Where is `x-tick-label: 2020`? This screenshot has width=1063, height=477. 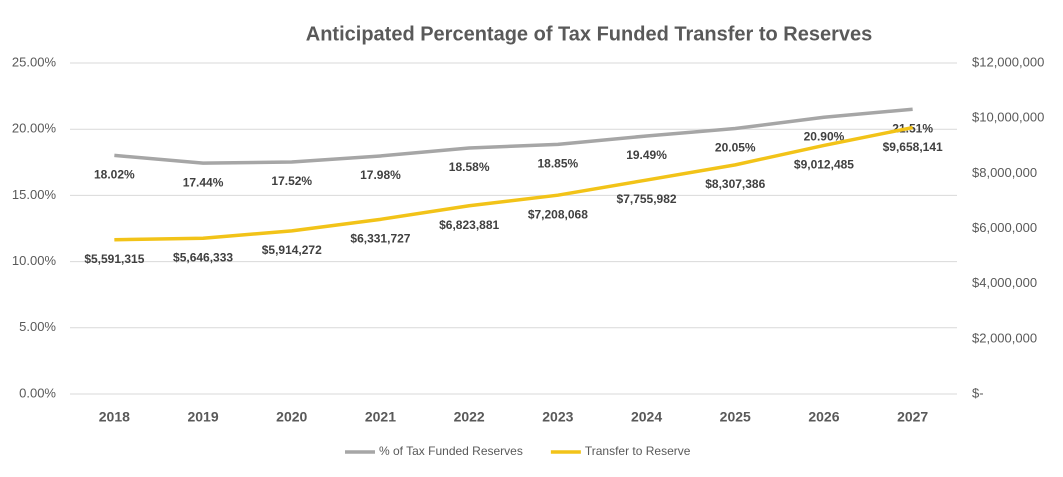
x-tick-label: 2020 is located at coordinates (291, 417).